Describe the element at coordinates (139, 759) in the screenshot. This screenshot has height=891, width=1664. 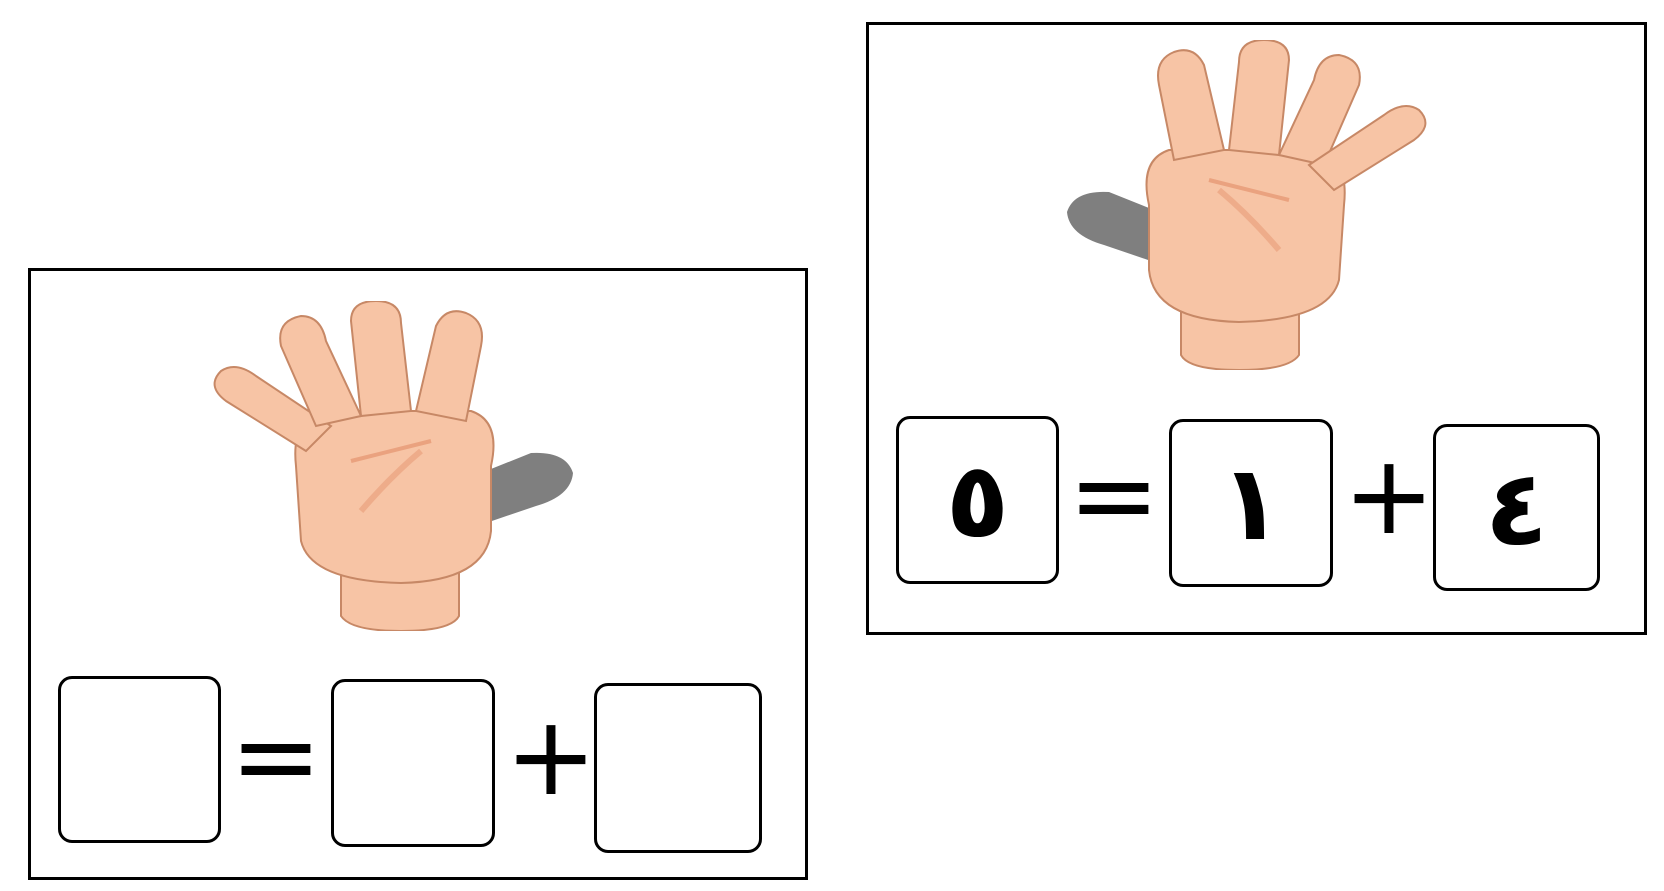
I see `answer-box` at that location.